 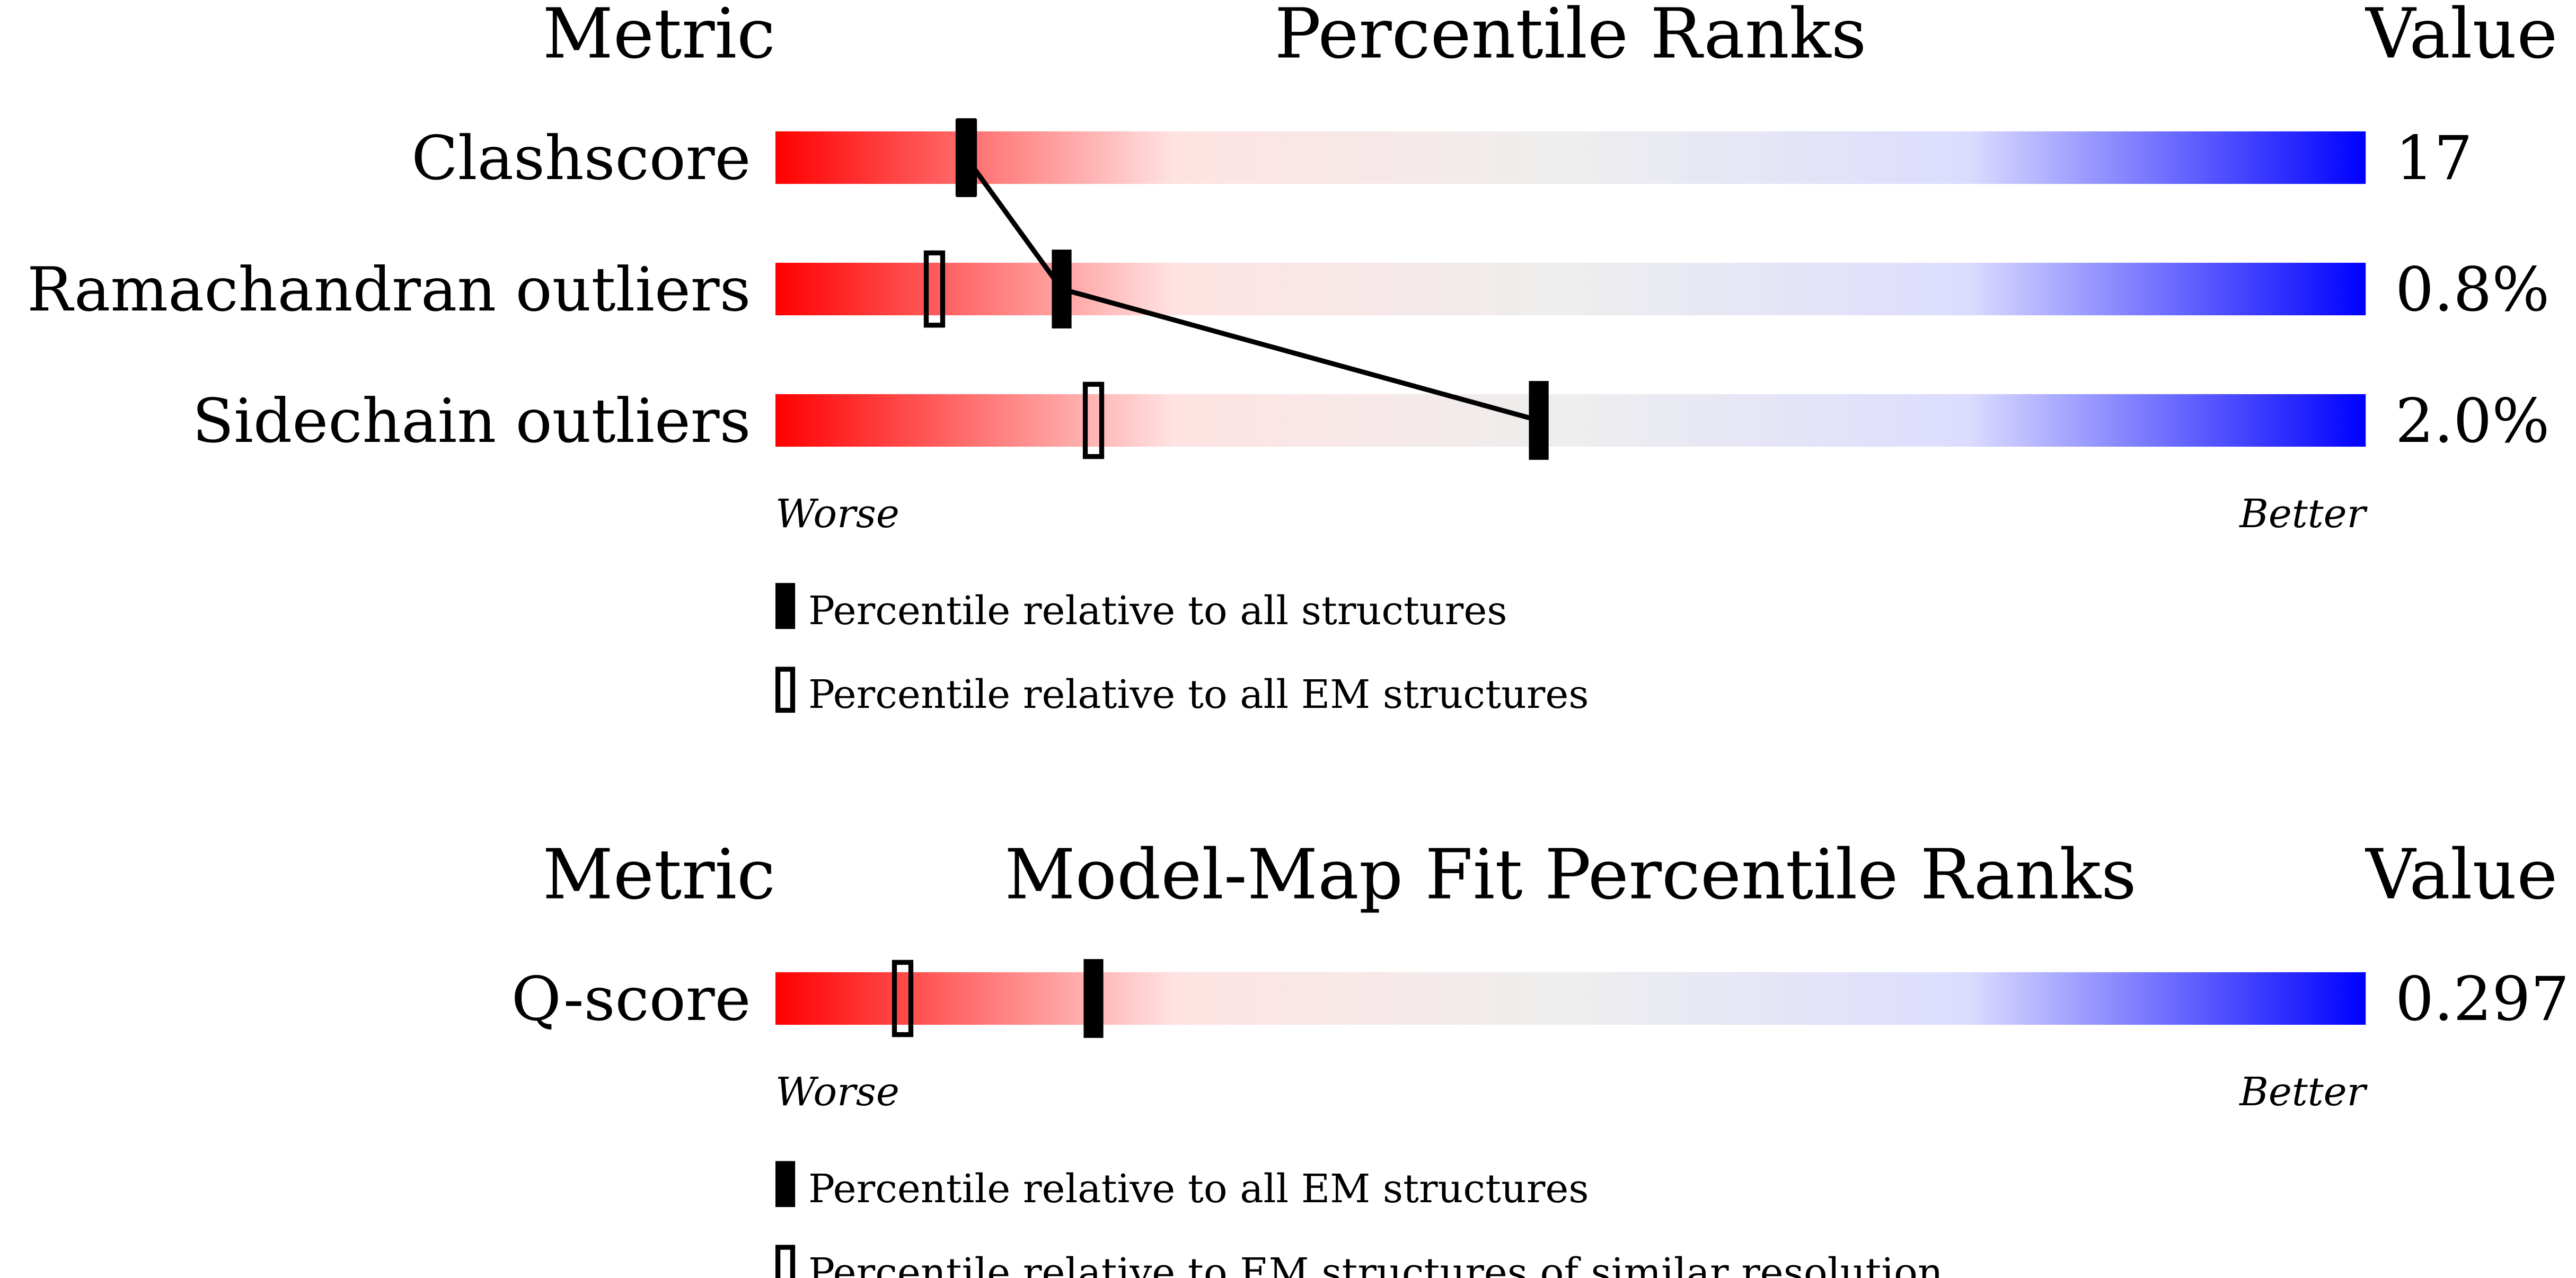 What do you see at coordinates (471, 421) in the screenshot?
I see `metric-label: Sidechain outliers` at bounding box center [471, 421].